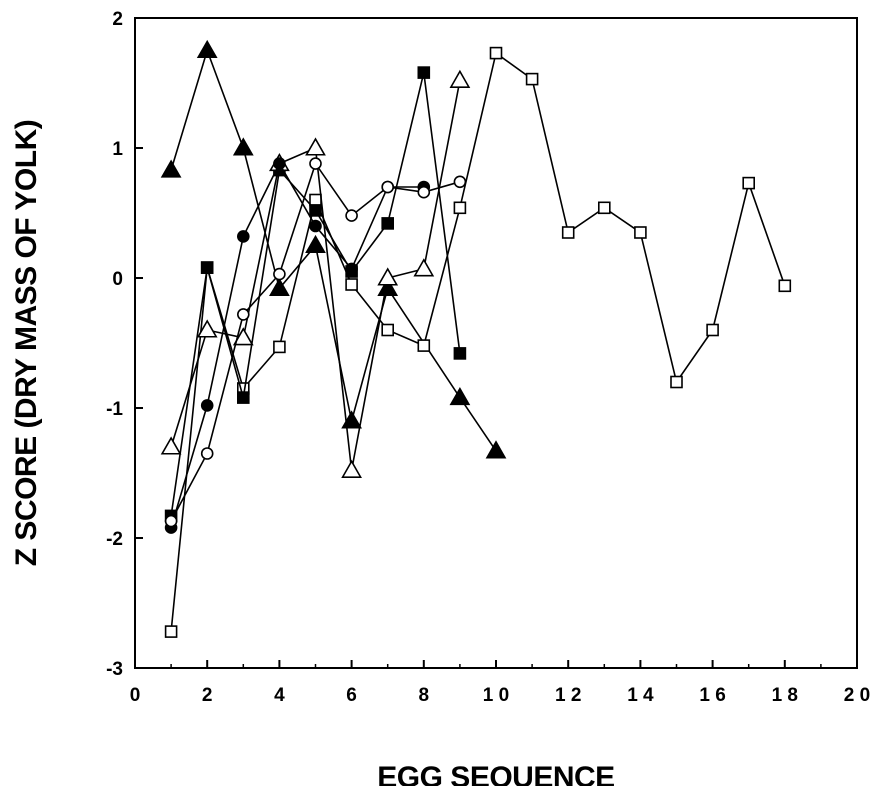 Image resolution: width=874 pixels, height=786 pixels. What do you see at coordinates (279, 695) in the screenshot?
I see `x-tick-label: 4` at bounding box center [279, 695].